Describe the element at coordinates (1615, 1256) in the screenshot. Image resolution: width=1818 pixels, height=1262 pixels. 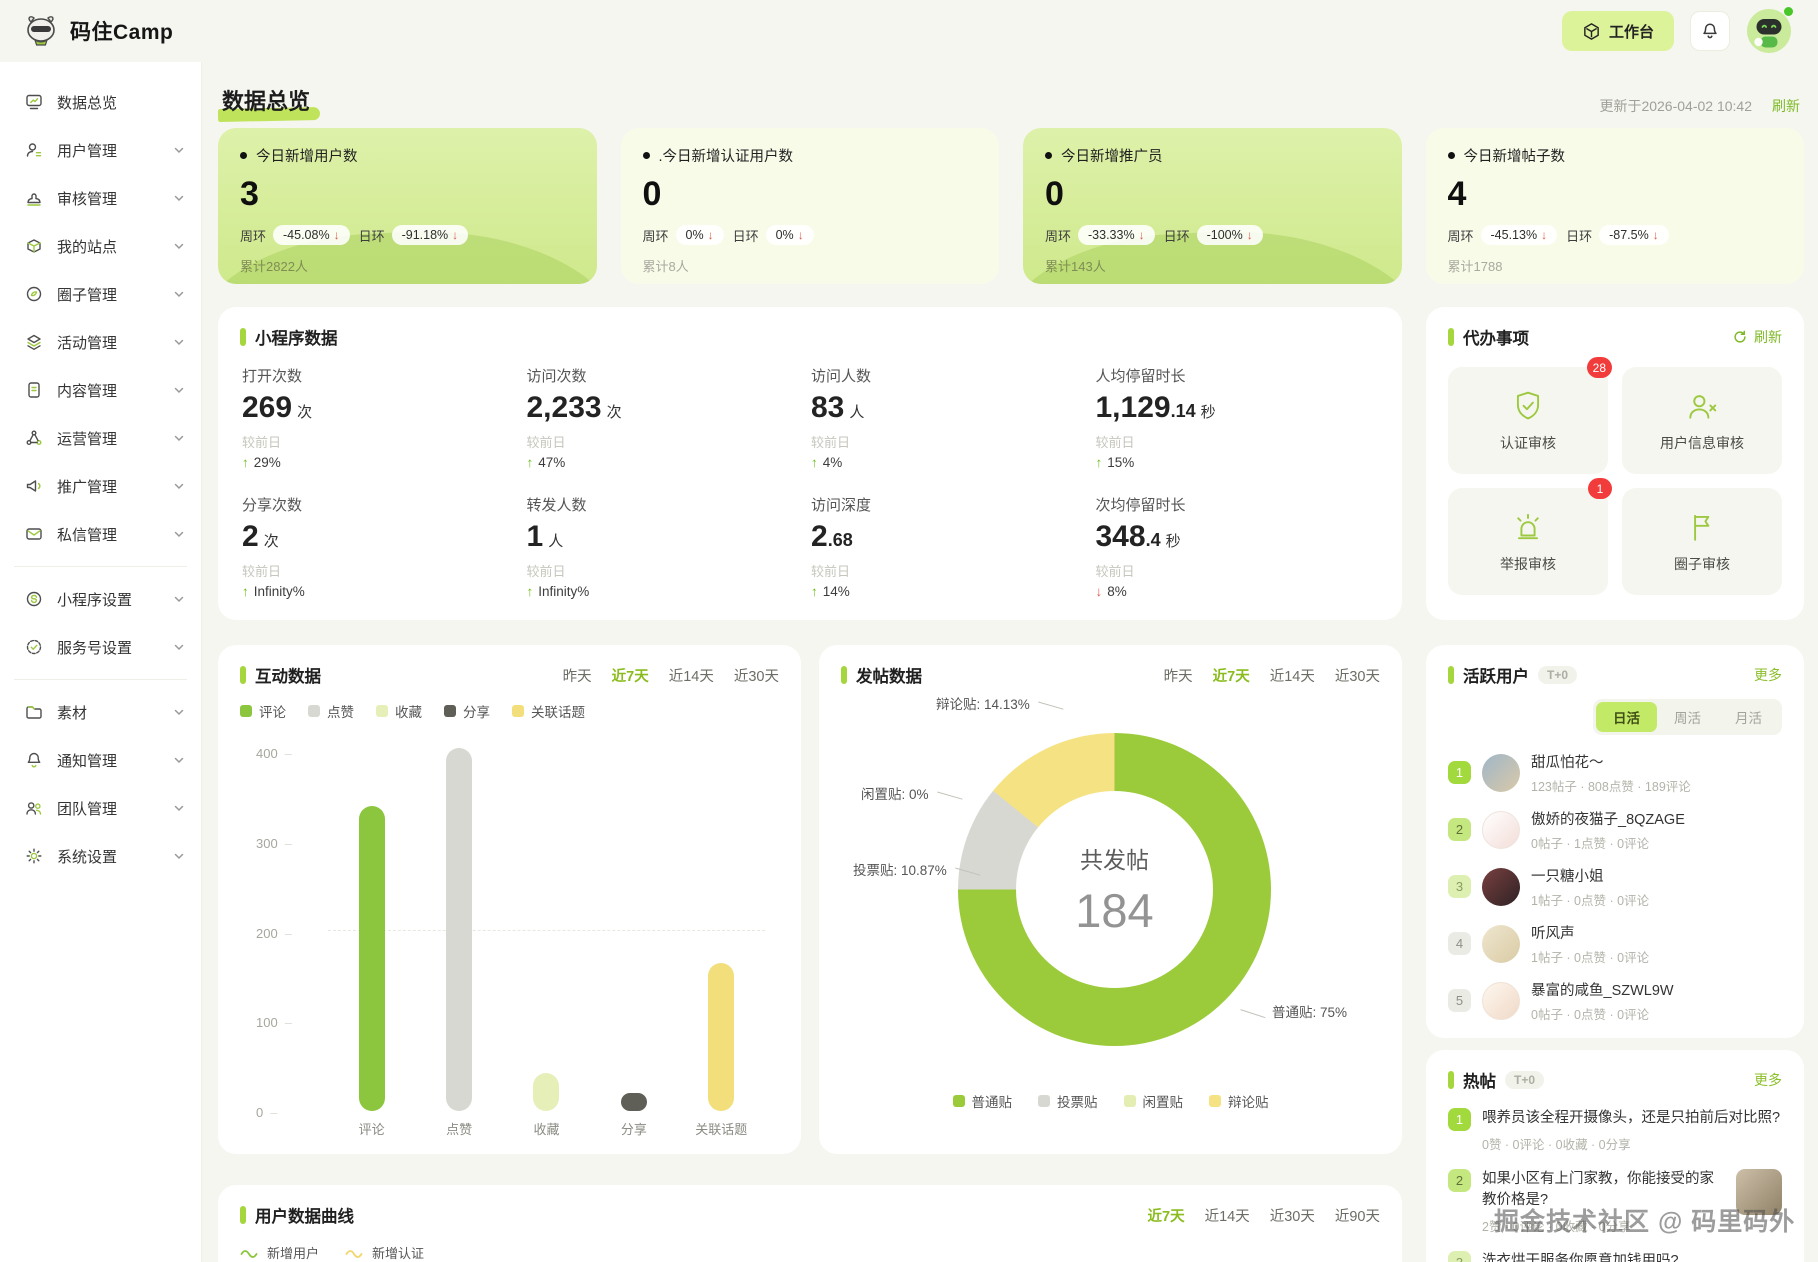
I see `hot-post-row: 3 洗衣烘干服务你愿意加钱用吗?` at that location.